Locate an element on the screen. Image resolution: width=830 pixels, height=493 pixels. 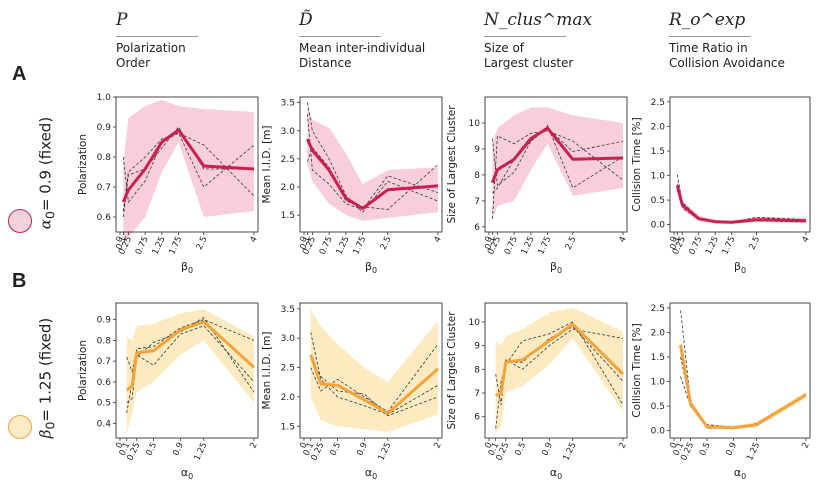
header-symbol: P is located at coordinates (122, 20).